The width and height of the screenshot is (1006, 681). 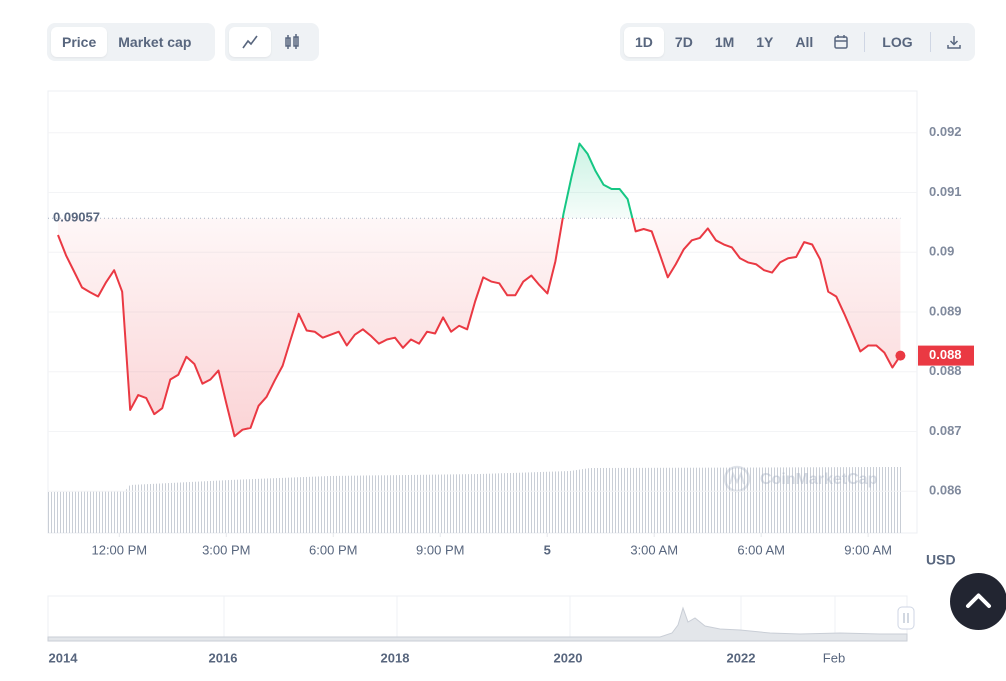 I want to click on navigator-label: 2018, so click(x=395, y=657).